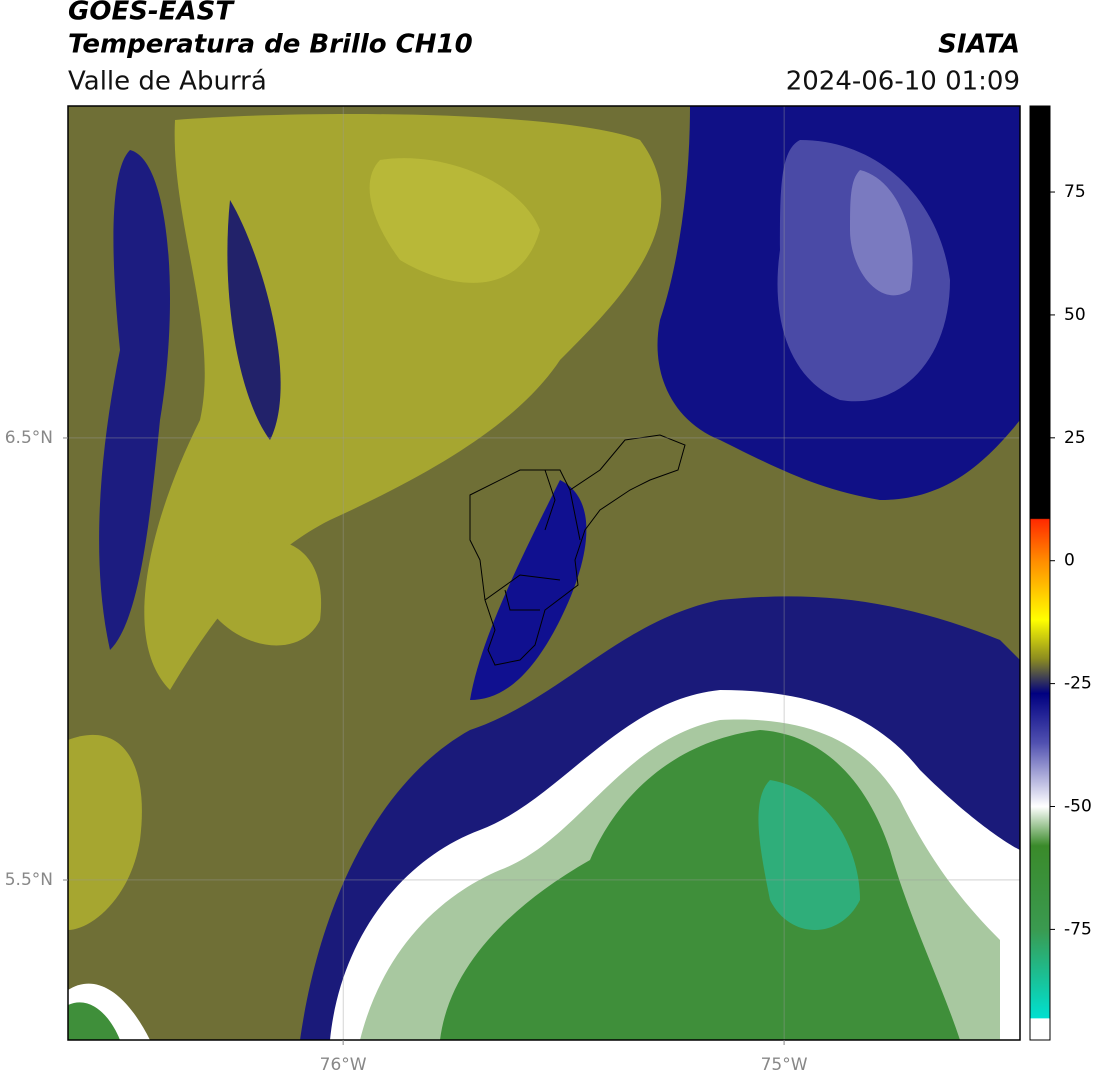 This screenshot has width=1094, height=1078. Describe the element at coordinates (29, 438) in the screenshot. I see `y-tick-label: 6.5°N` at that location.